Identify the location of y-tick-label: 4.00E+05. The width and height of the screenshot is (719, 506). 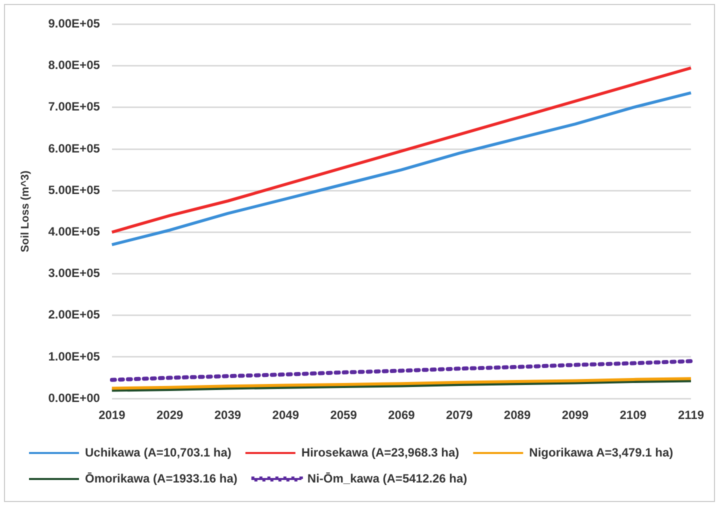
(74, 231).